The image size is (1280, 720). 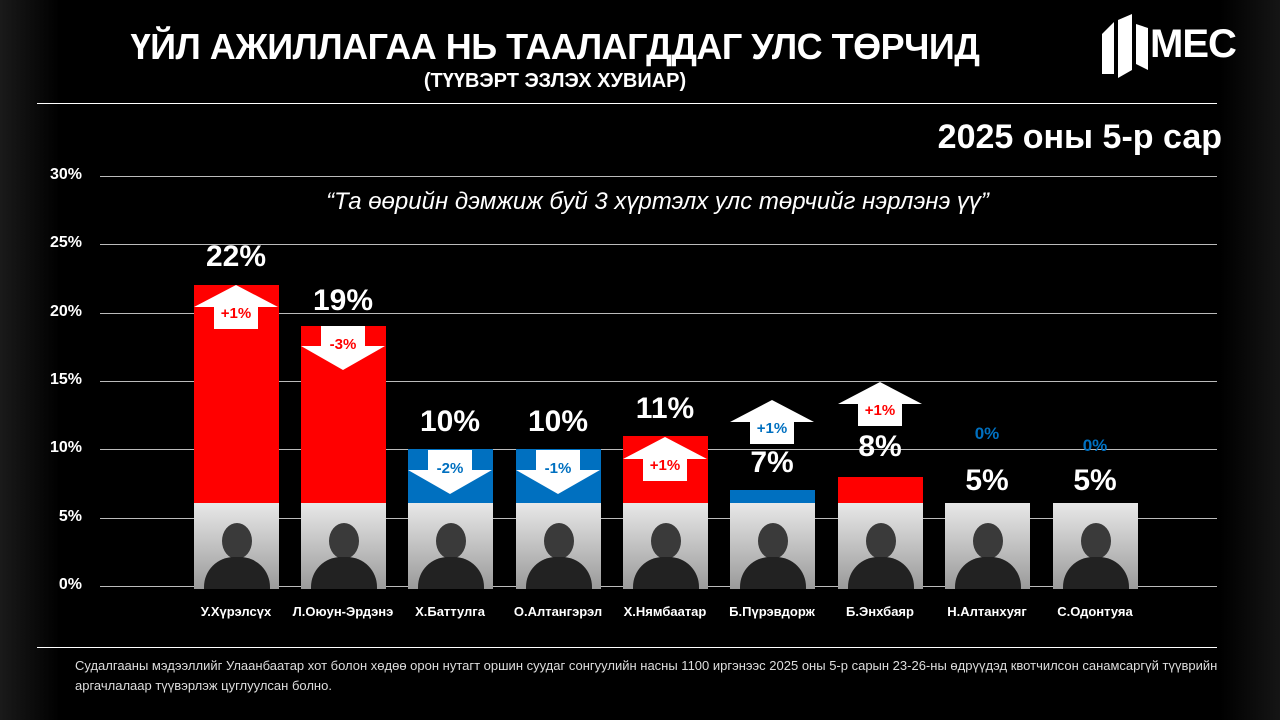 What do you see at coordinates (555, 81) in the screenshot?
I see `page-subtitle: (ТҮҮВЭРТ ЭЗЛЭХ ХУВИАР)` at bounding box center [555, 81].